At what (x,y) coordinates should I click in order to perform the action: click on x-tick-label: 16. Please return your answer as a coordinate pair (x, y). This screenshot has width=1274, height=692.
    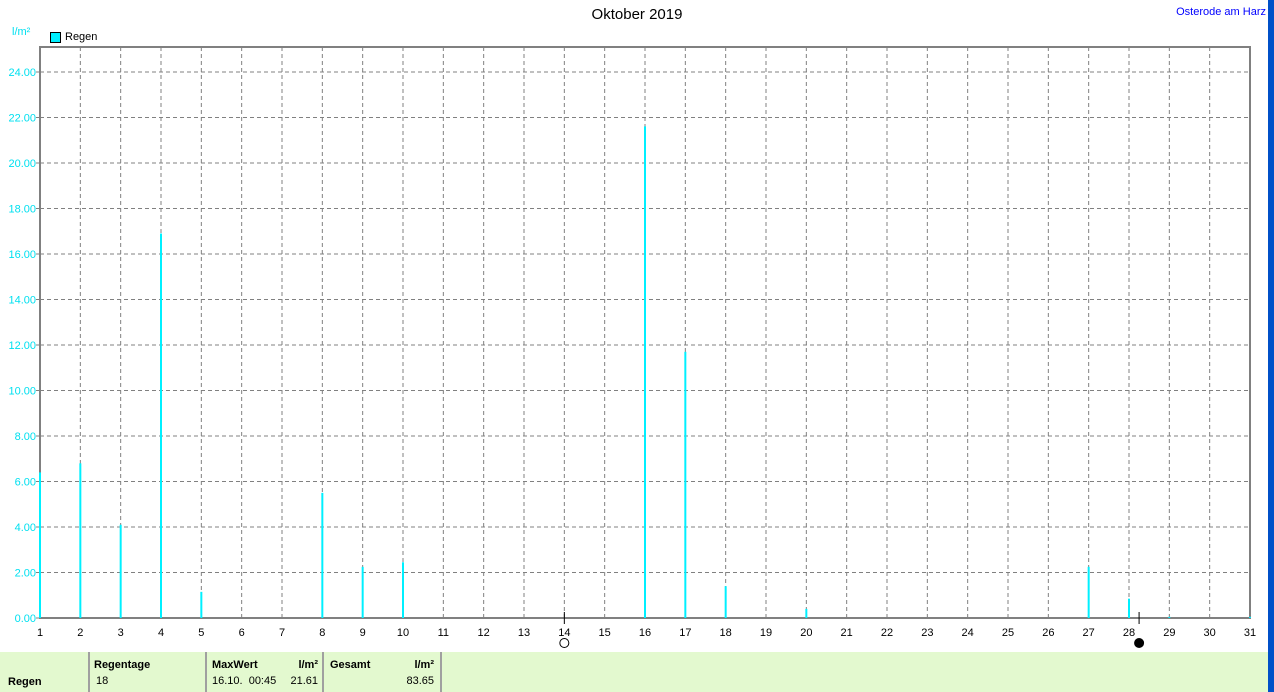
    Looking at the image, I should click on (645, 633).